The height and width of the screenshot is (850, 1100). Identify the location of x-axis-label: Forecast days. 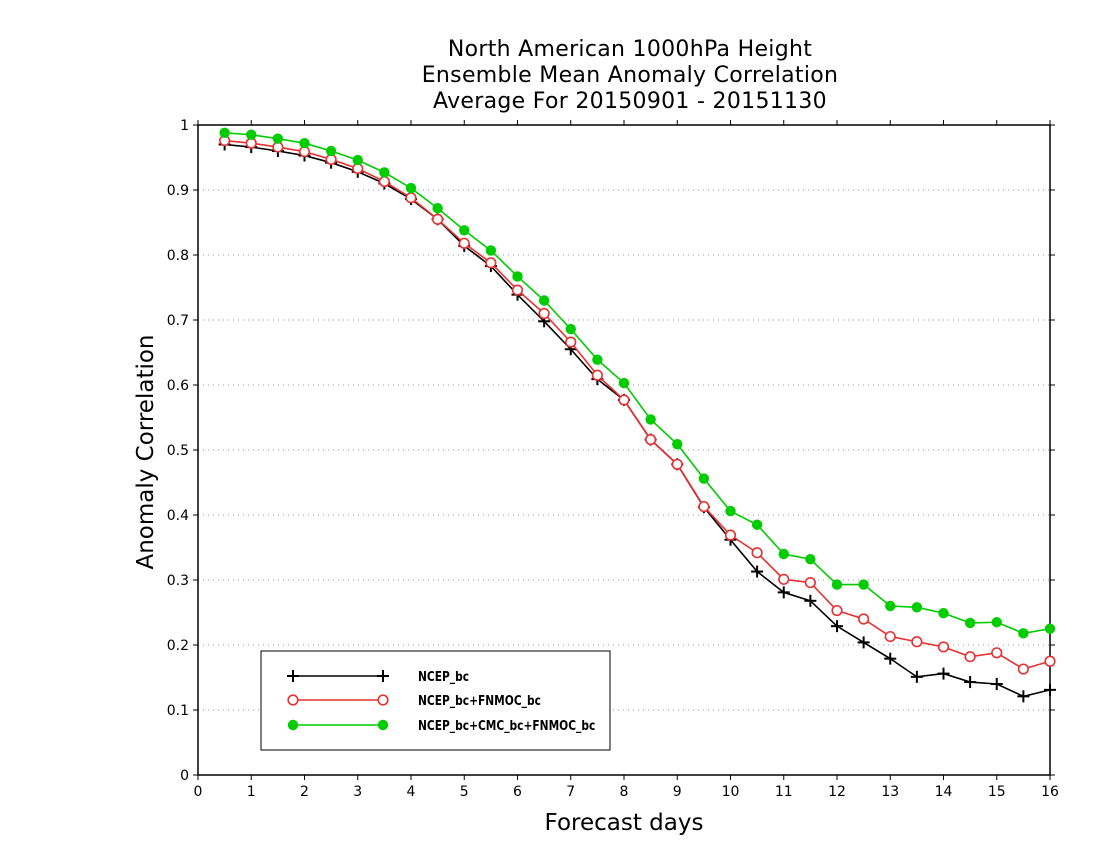
(624, 823).